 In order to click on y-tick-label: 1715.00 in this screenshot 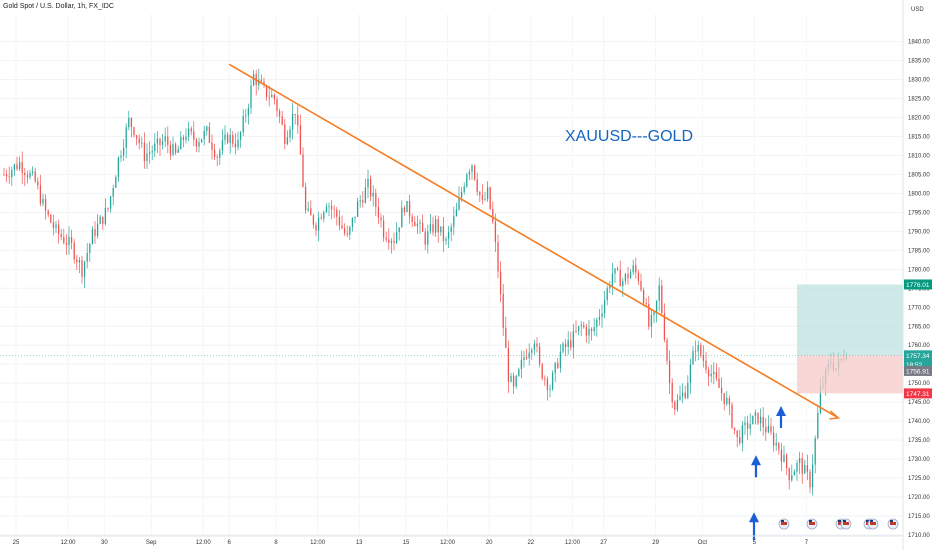, I will do `click(919, 517)`.